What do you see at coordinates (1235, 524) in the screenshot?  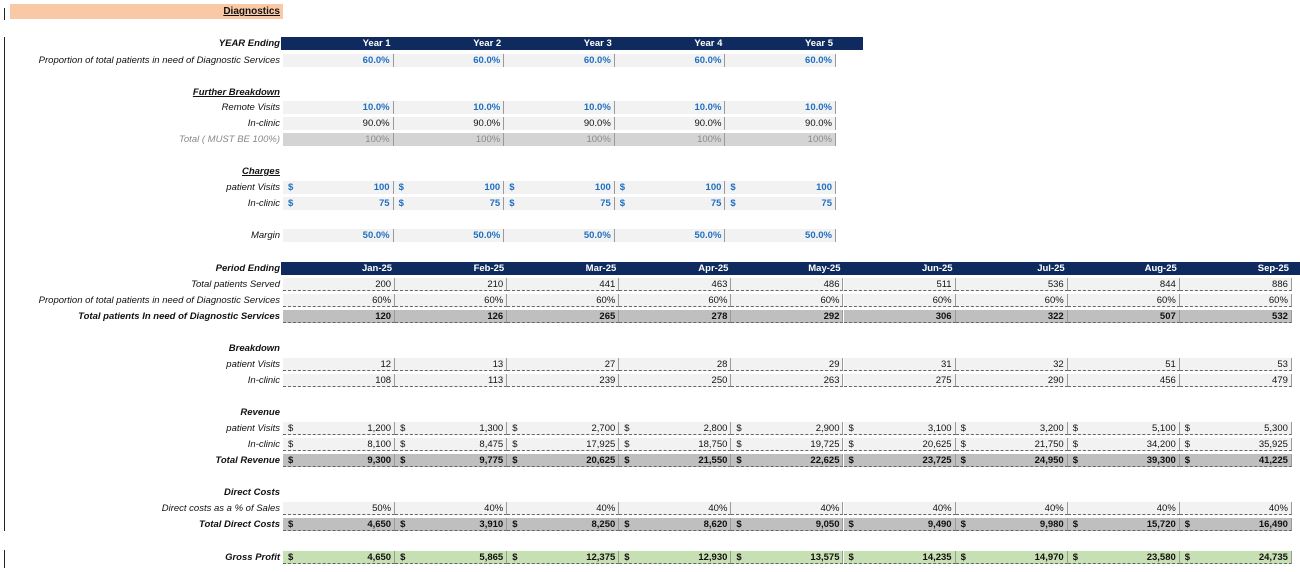 I see `total-direct-costs-cell: $16,490` at bounding box center [1235, 524].